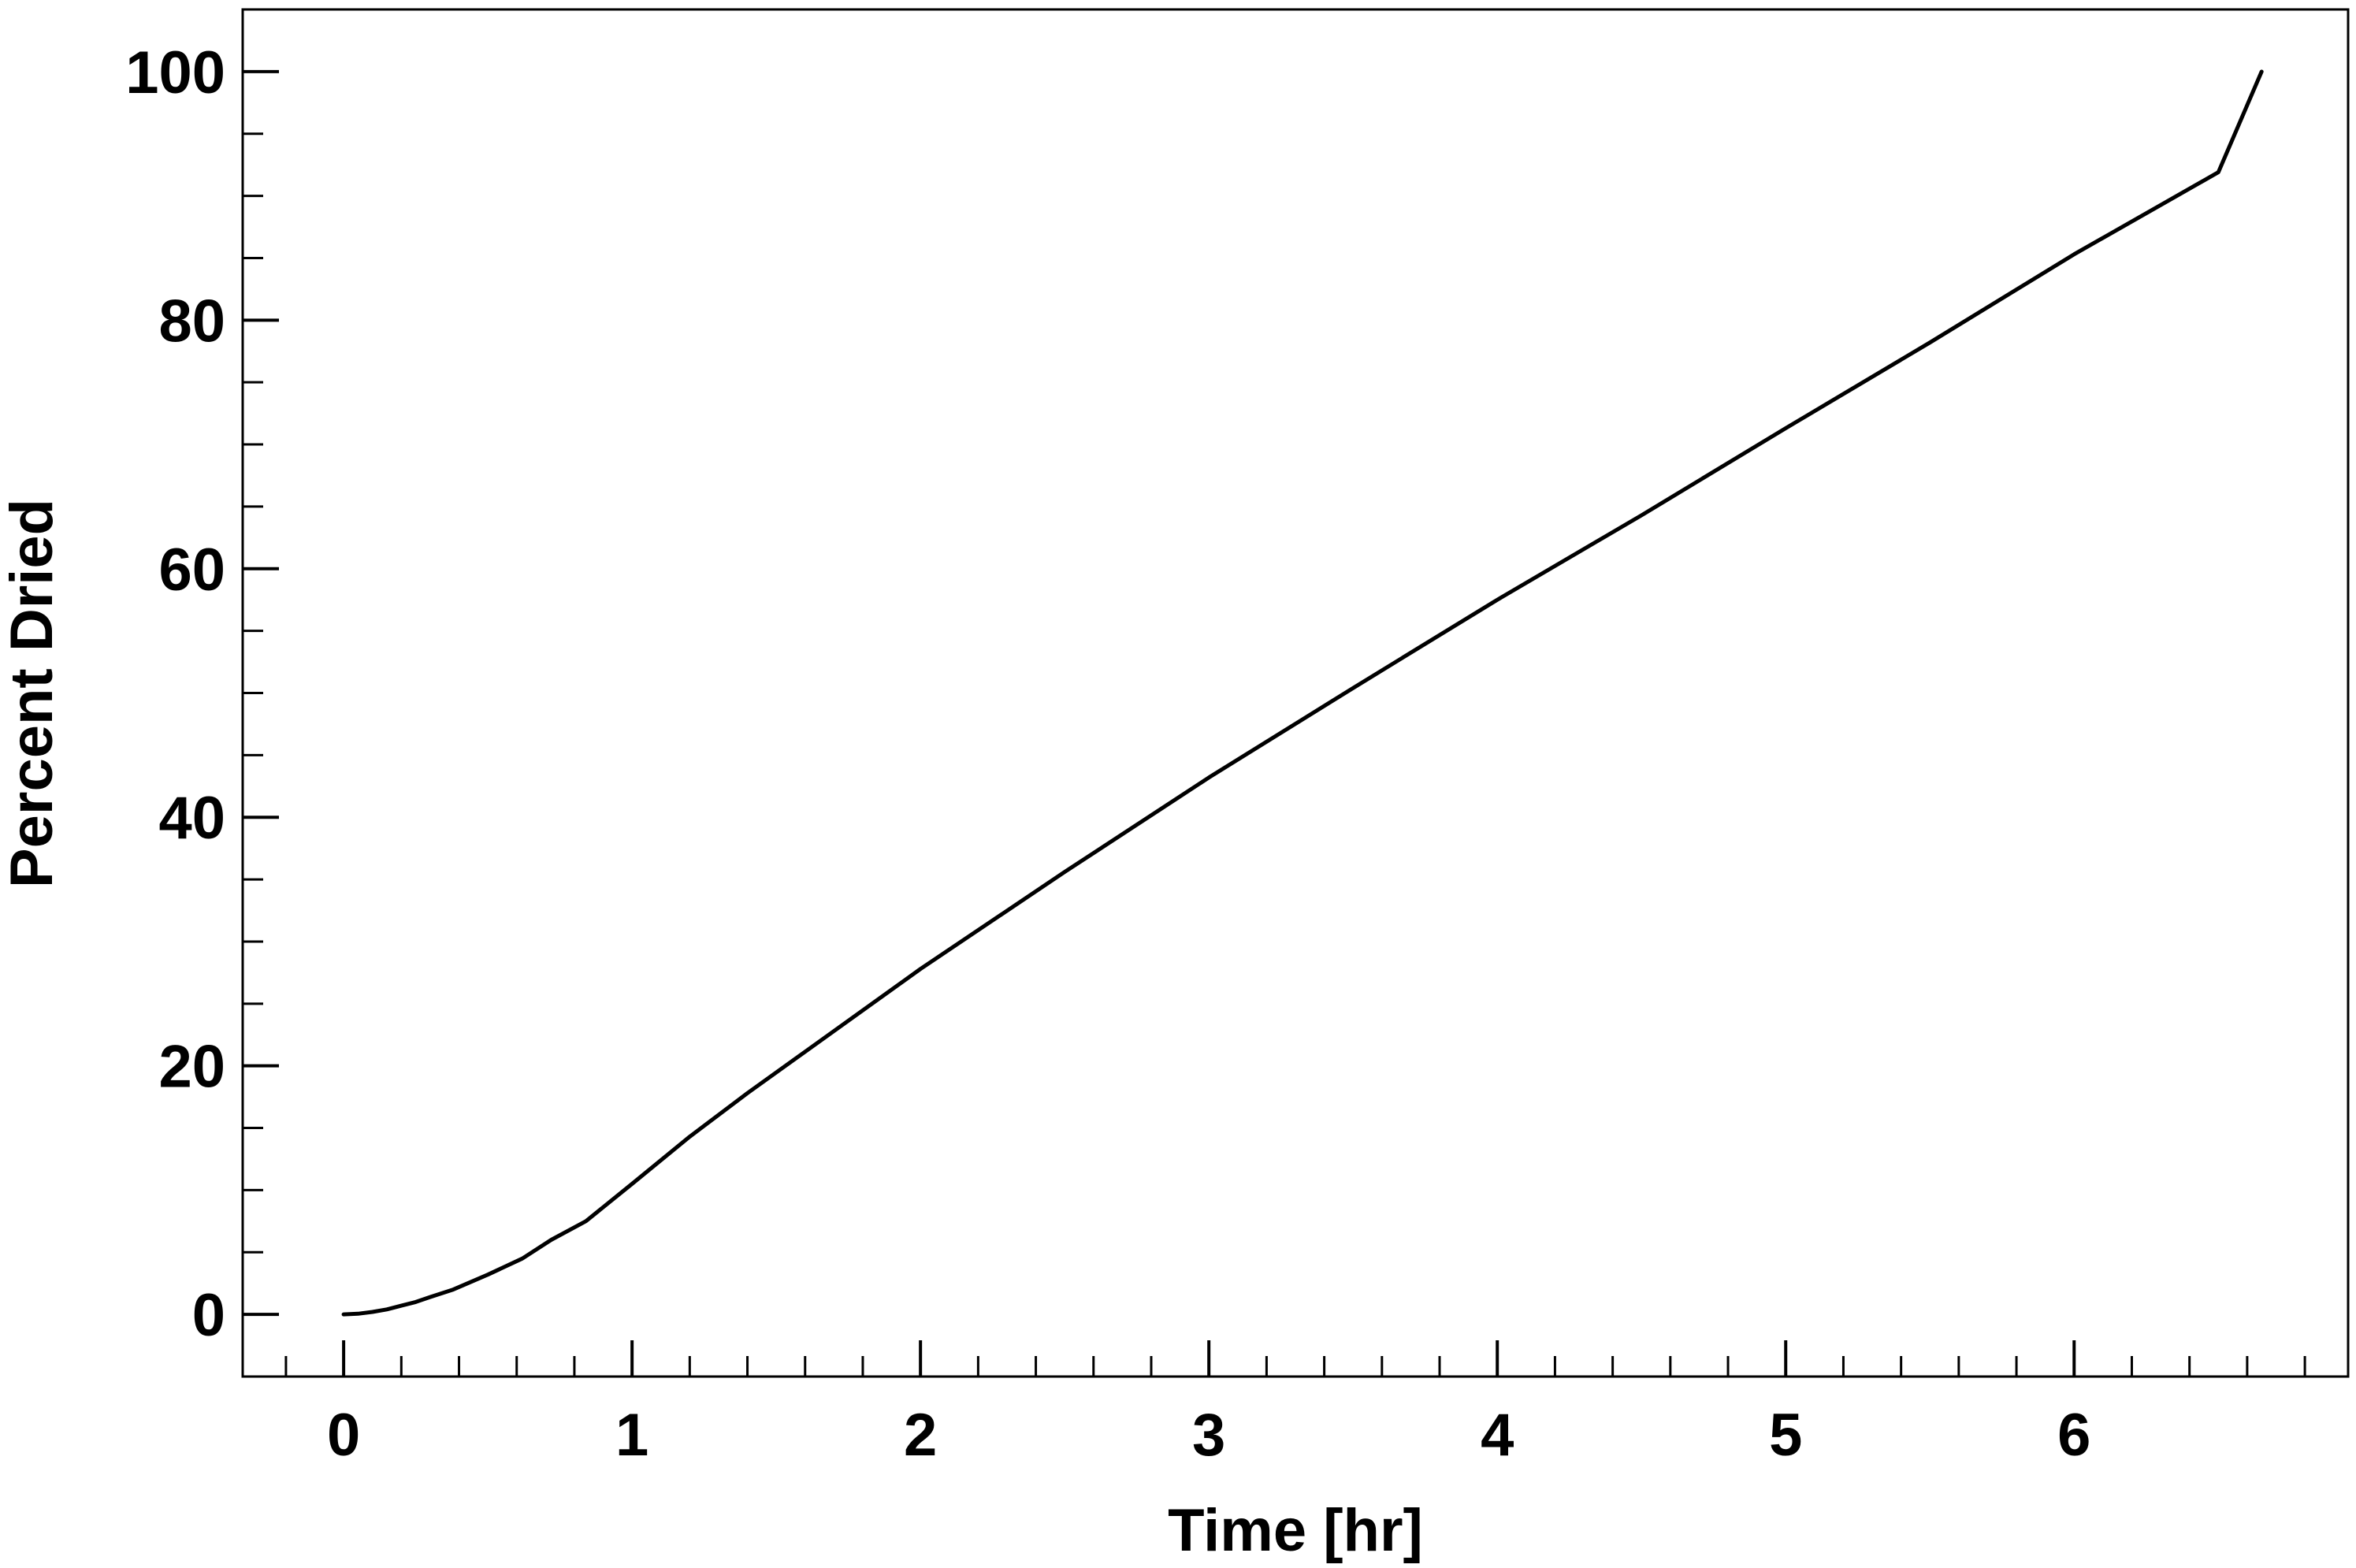  Describe the element at coordinates (343, 1435) in the screenshot. I see `x-tick-label: 0` at that location.